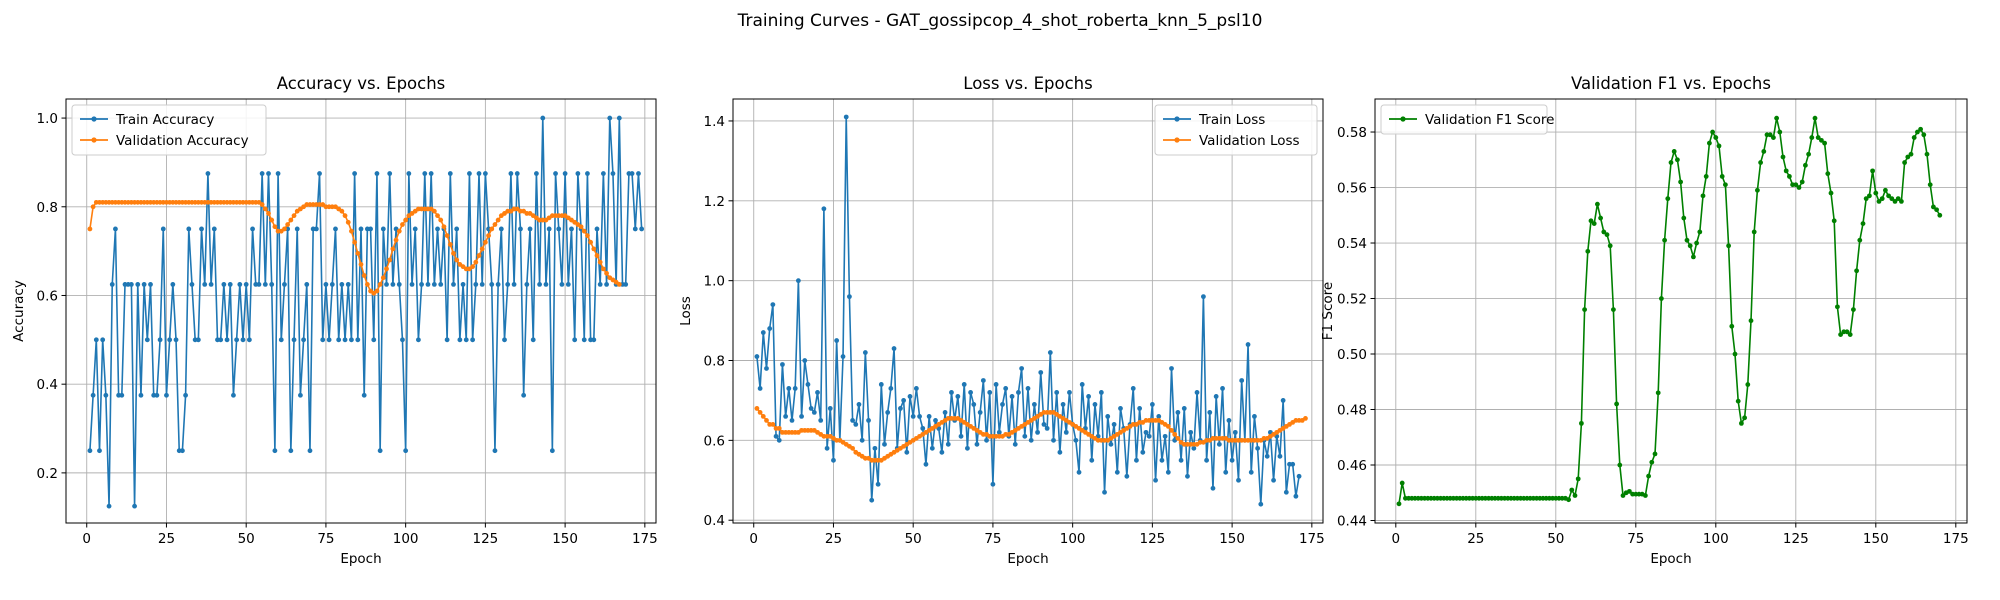 The height and width of the screenshot is (600, 2000). I want to click on y-tick-label: 0.2, so click(47, 474).